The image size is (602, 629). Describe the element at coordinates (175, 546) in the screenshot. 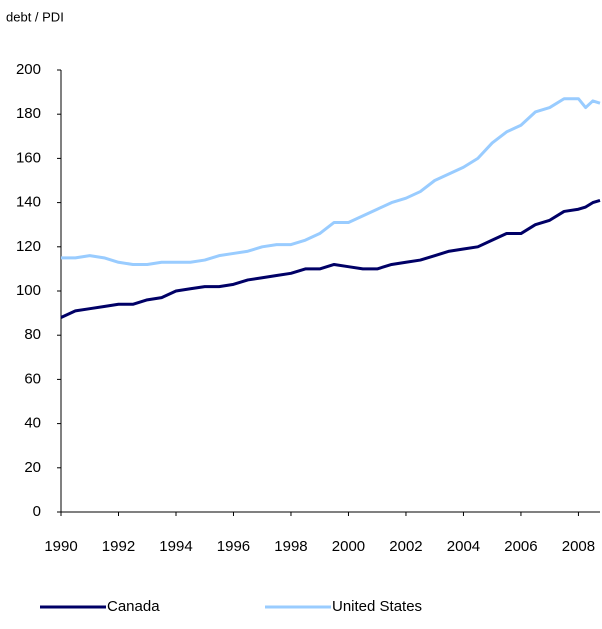

I see `x-tick-label: 1994` at that location.